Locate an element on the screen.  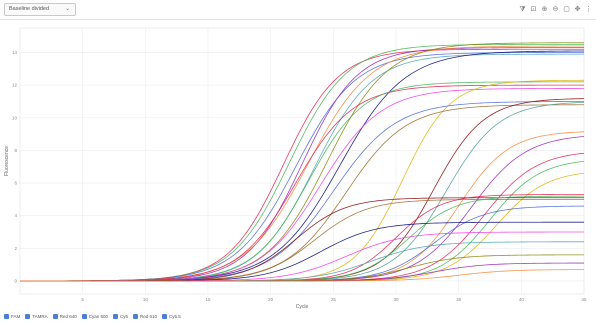
zoom-out-icon: ⊖ is located at coordinates (555, 9).